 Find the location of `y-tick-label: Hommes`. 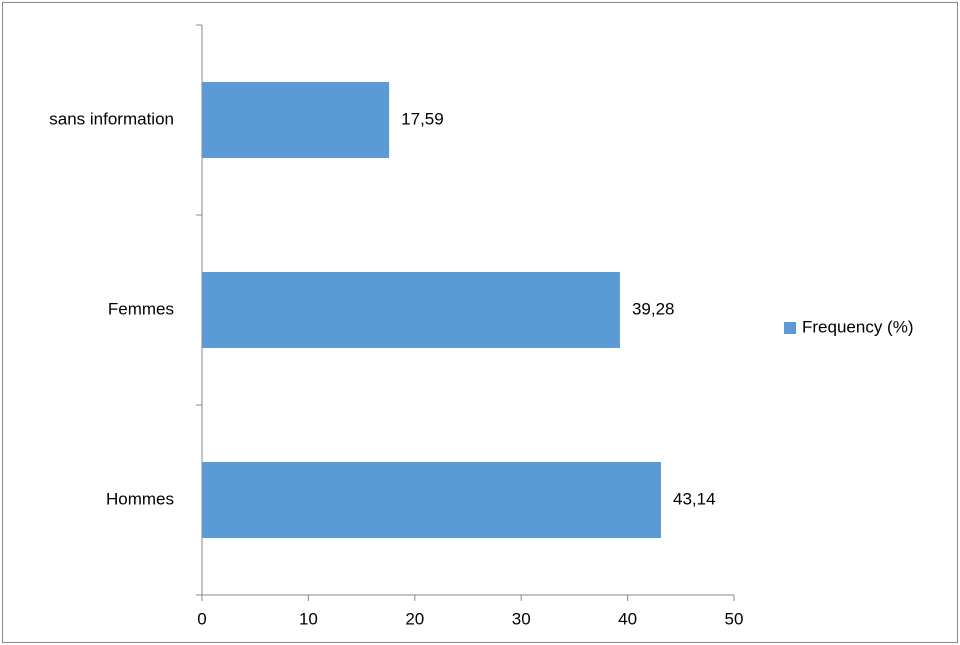

y-tick-label: Hommes is located at coordinates (140, 498).